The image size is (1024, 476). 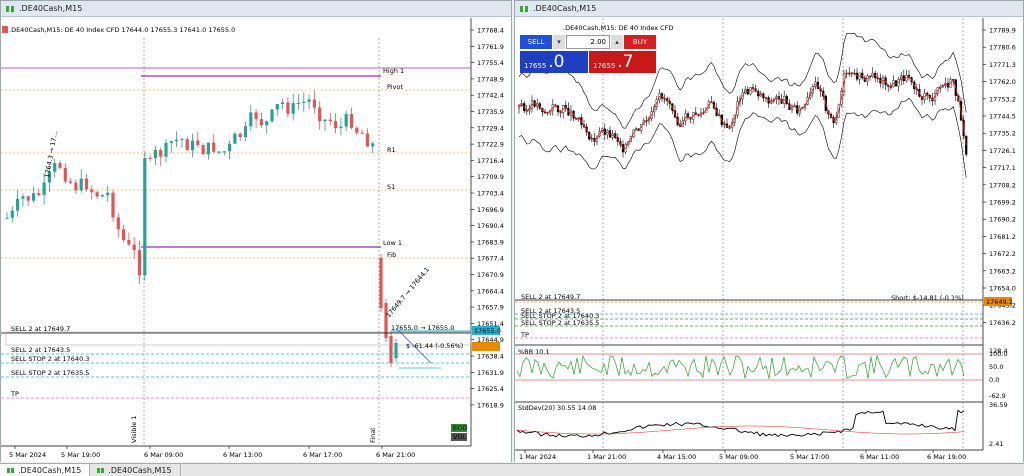 What do you see at coordinates (559, 42) in the screenshot?
I see `chevron-down-icon: ▾` at bounding box center [559, 42].